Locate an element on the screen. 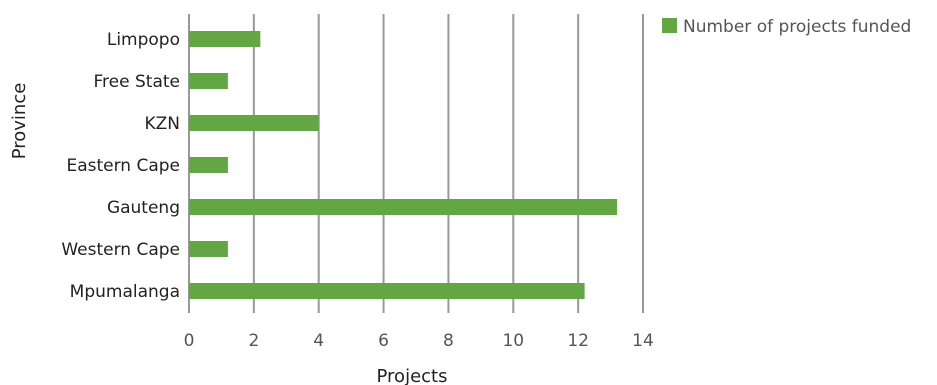  category-label: Western Cape is located at coordinates (120, 250).